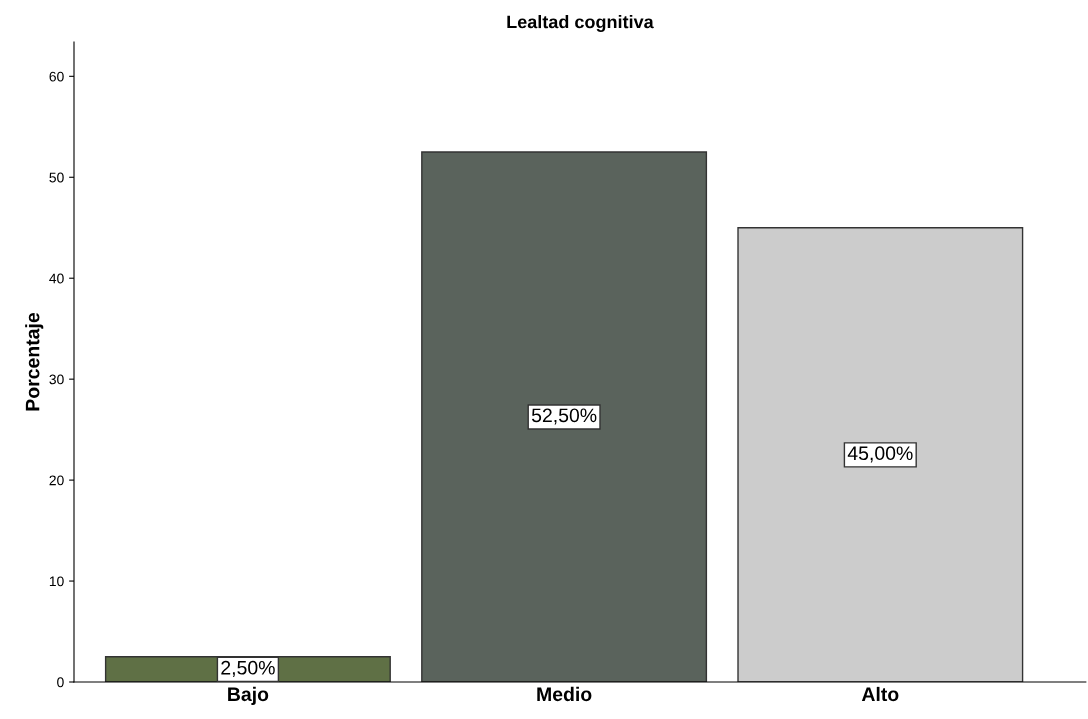 The image size is (1088, 719). What do you see at coordinates (60, 682) in the screenshot?
I see `y-tick-label: 0` at bounding box center [60, 682].